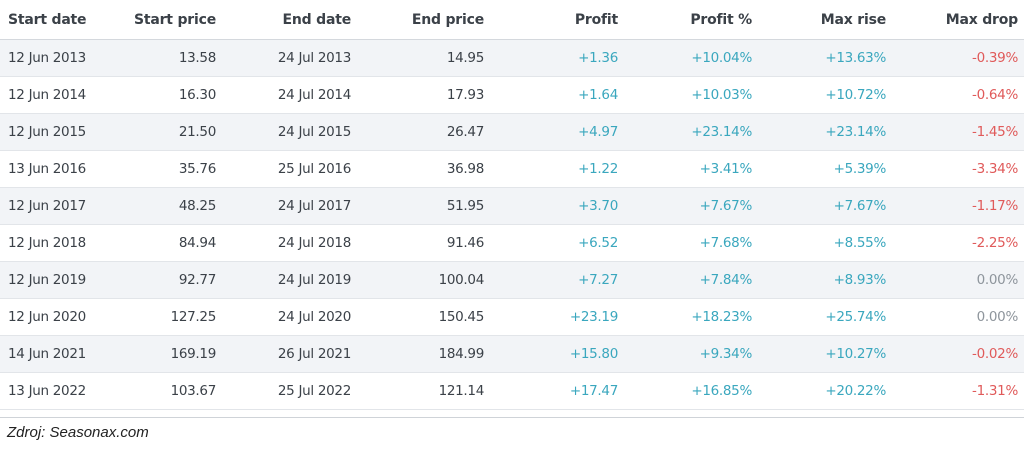  I want to click on start-date-cell: 12 Jun 2019, so click(60, 280).